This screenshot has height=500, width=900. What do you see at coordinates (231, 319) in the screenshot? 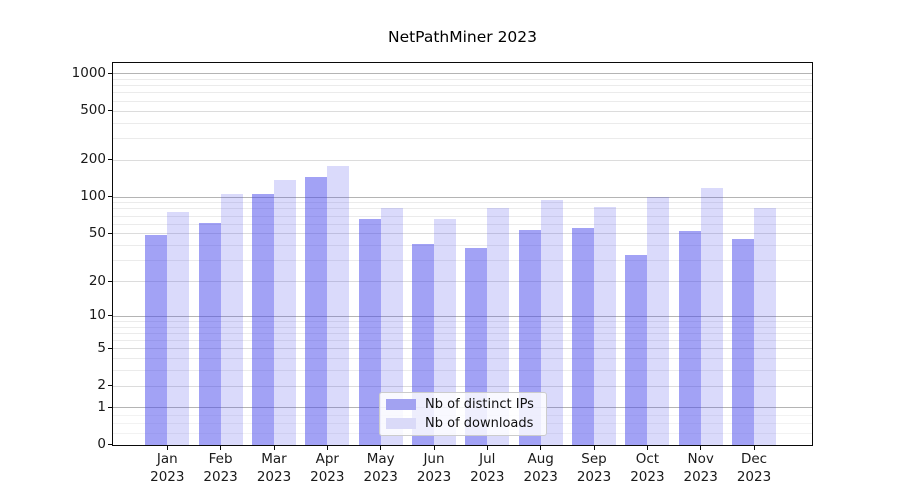
I see `bar-feb-downloads` at bounding box center [231, 319].